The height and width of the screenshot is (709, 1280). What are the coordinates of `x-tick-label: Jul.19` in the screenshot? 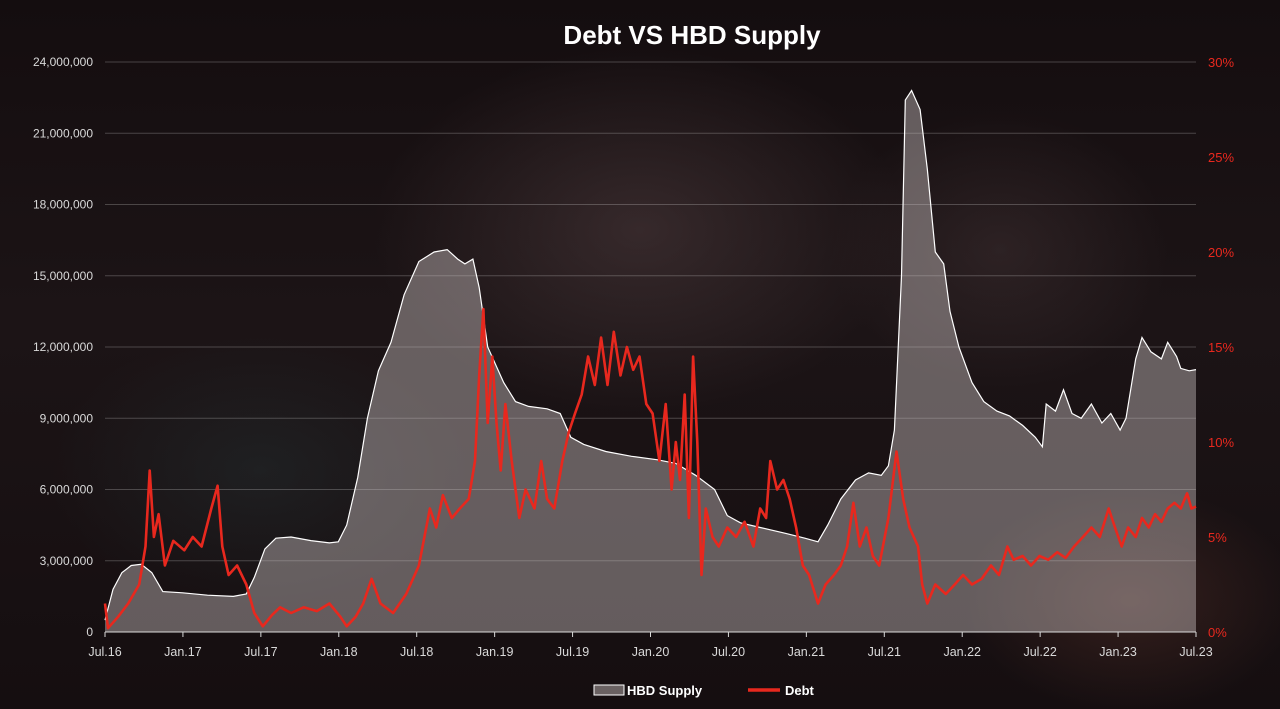 It's located at (572, 652).